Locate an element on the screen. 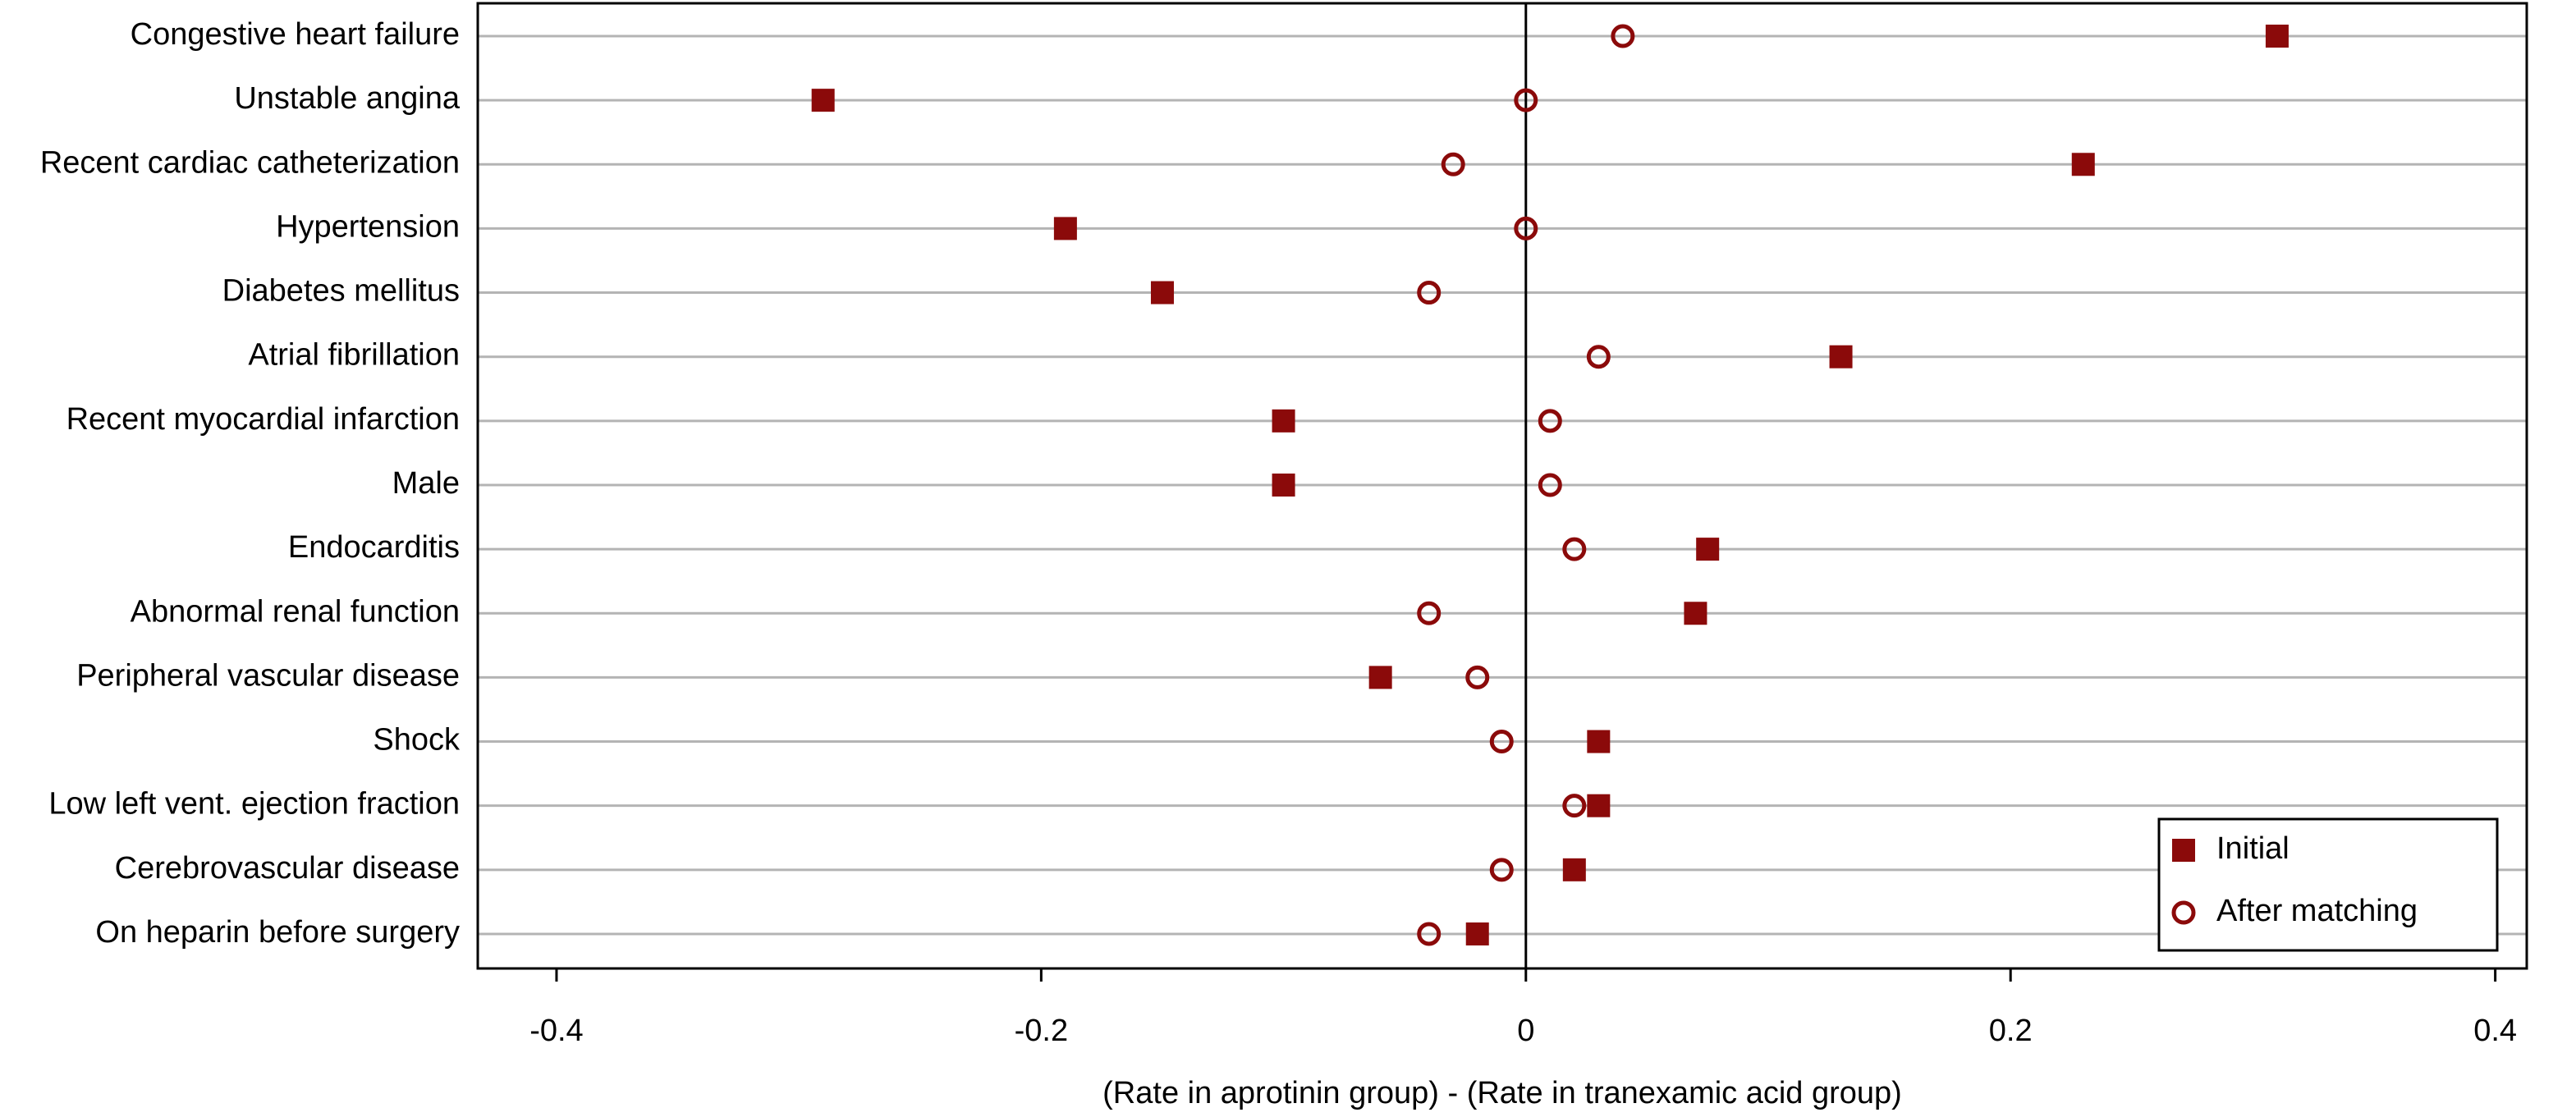 This screenshot has width=2576, height=1117. y-tick-label: Shock is located at coordinates (417, 740).